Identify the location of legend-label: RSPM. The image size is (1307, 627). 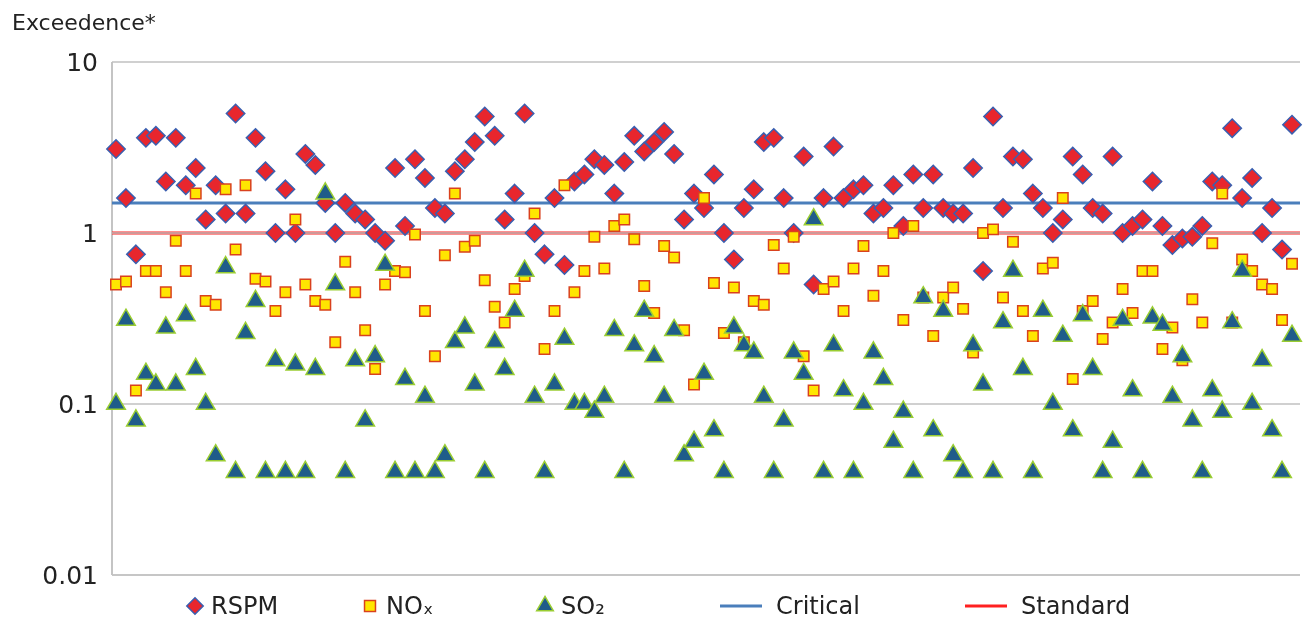
(245, 606).